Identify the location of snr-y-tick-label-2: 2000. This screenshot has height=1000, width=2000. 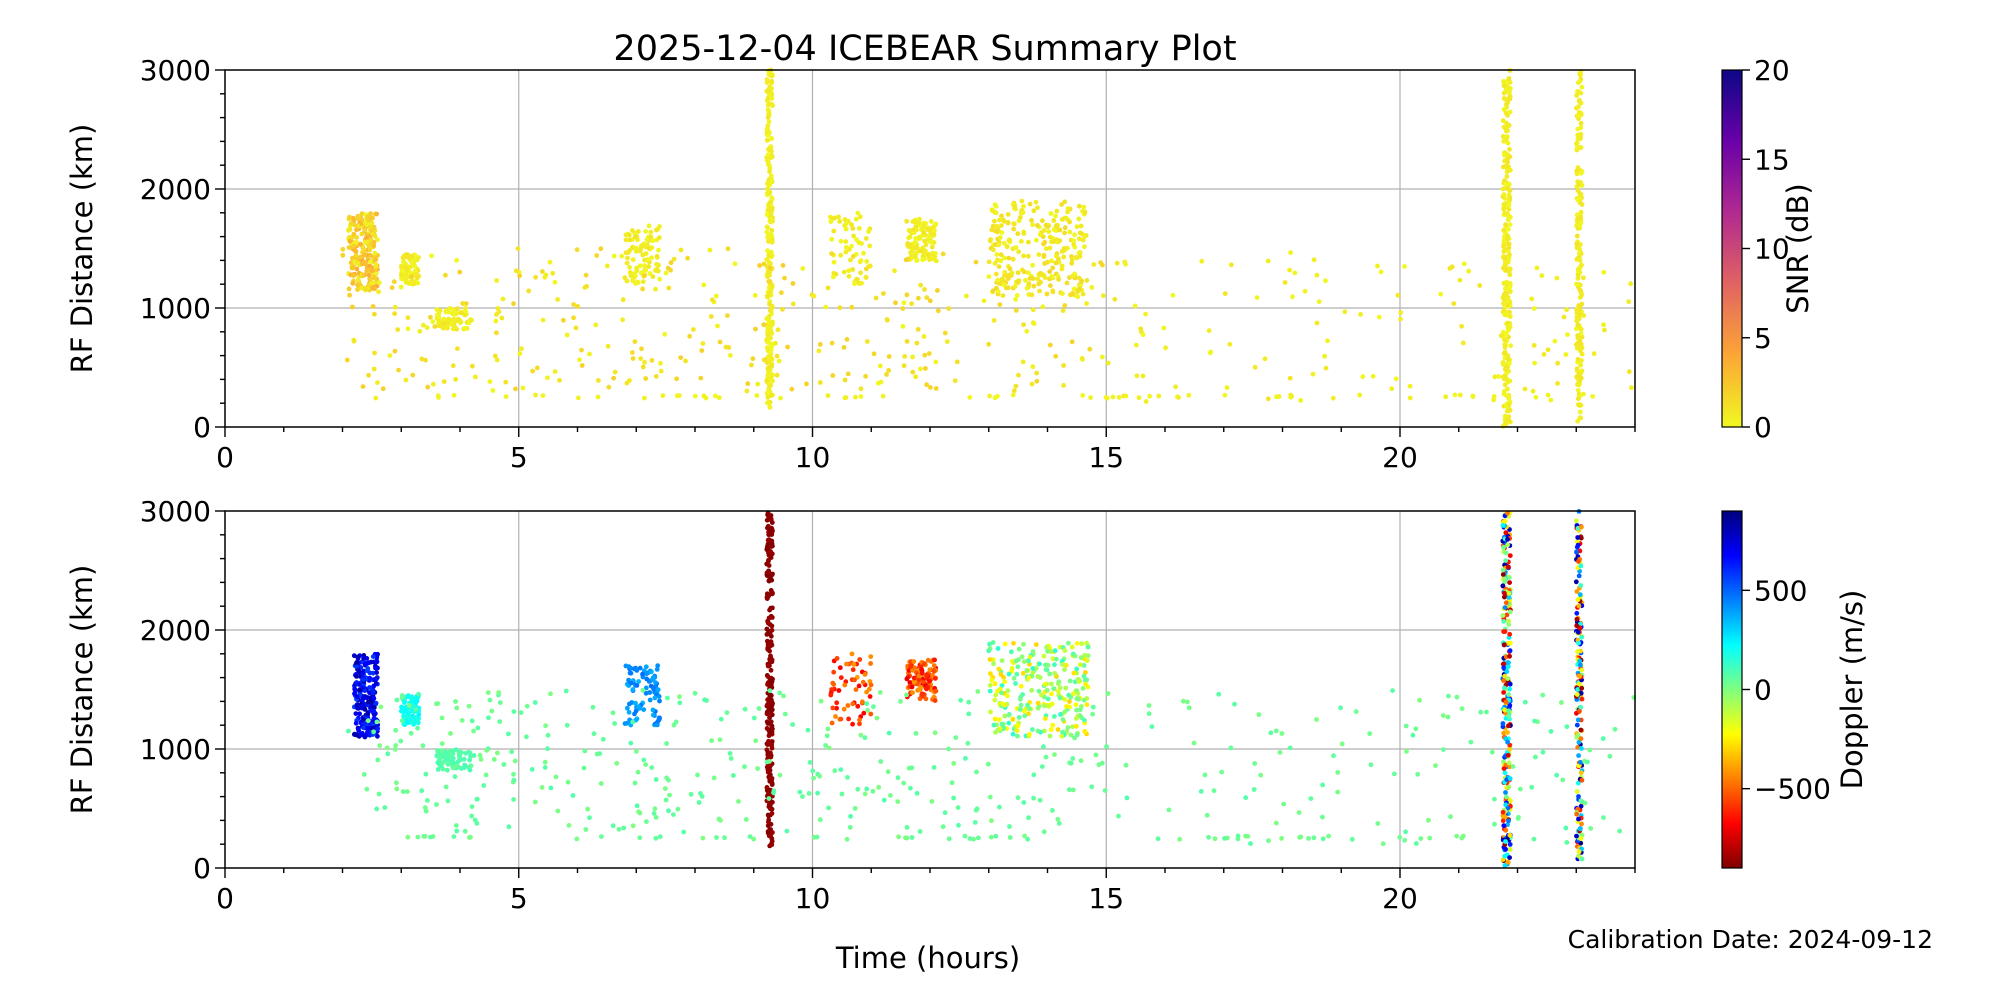
(175, 189).